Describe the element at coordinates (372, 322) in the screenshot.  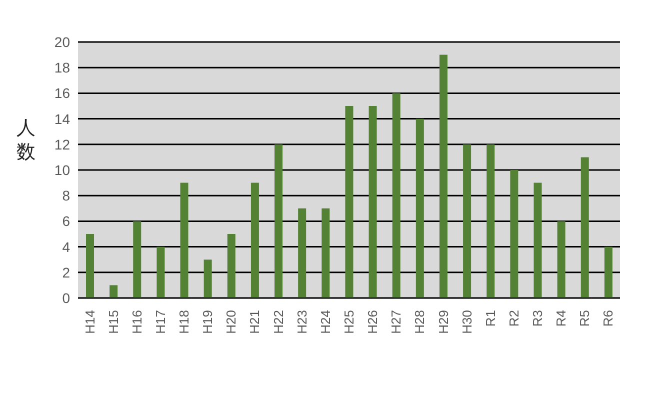
I see `x-tick-label: H26` at that location.